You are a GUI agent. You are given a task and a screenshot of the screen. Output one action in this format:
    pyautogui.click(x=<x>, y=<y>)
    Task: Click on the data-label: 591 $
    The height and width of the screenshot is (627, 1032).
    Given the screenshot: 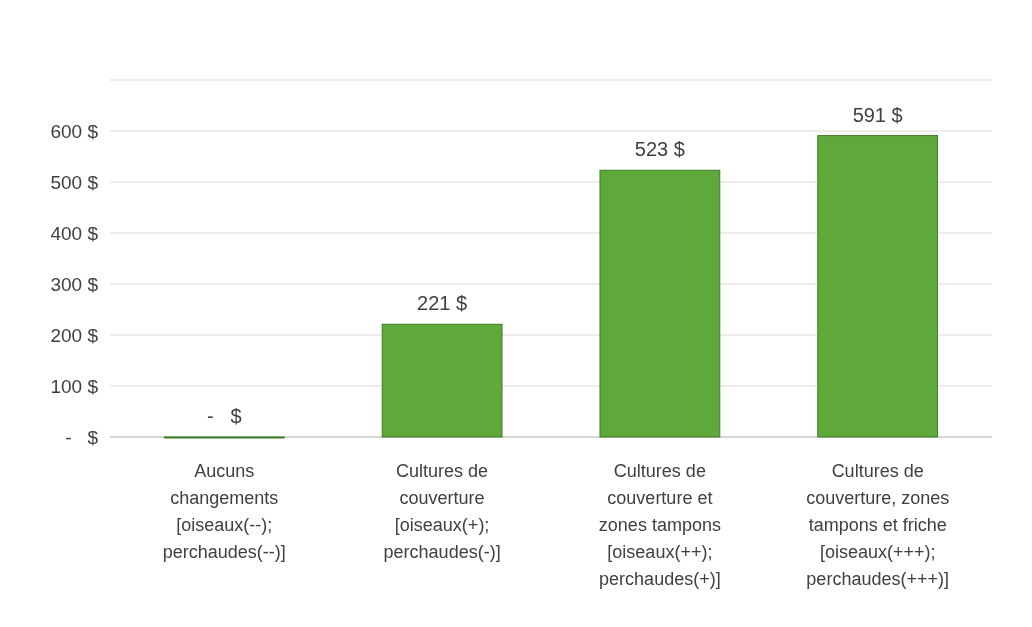 What is the action you would take?
    pyautogui.click(x=877, y=114)
    